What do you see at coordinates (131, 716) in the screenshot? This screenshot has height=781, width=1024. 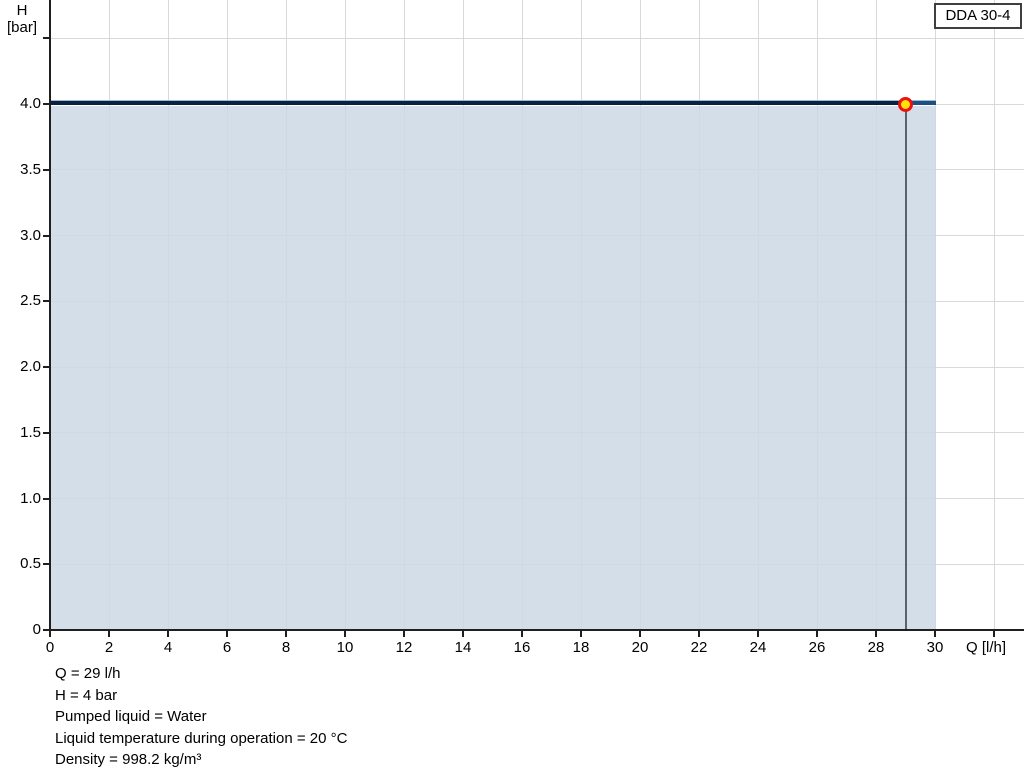 I see `info-pumped-liquid: Pumped liquid = Water` at bounding box center [131, 716].